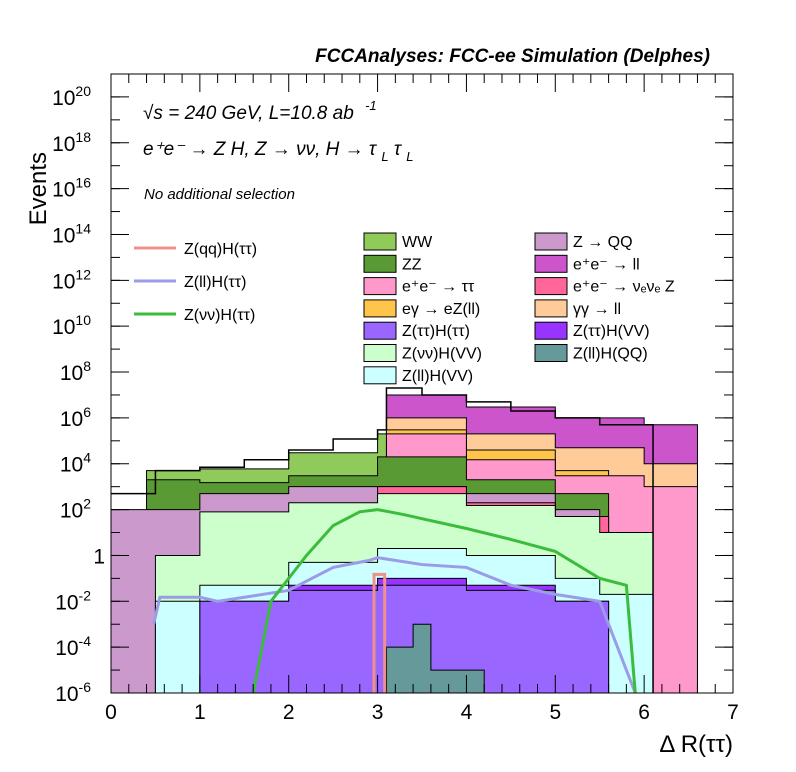 Image resolution: width=796 pixels, height=772 pixels. I want to click on x-tick-label: 6, so click(644, 712).